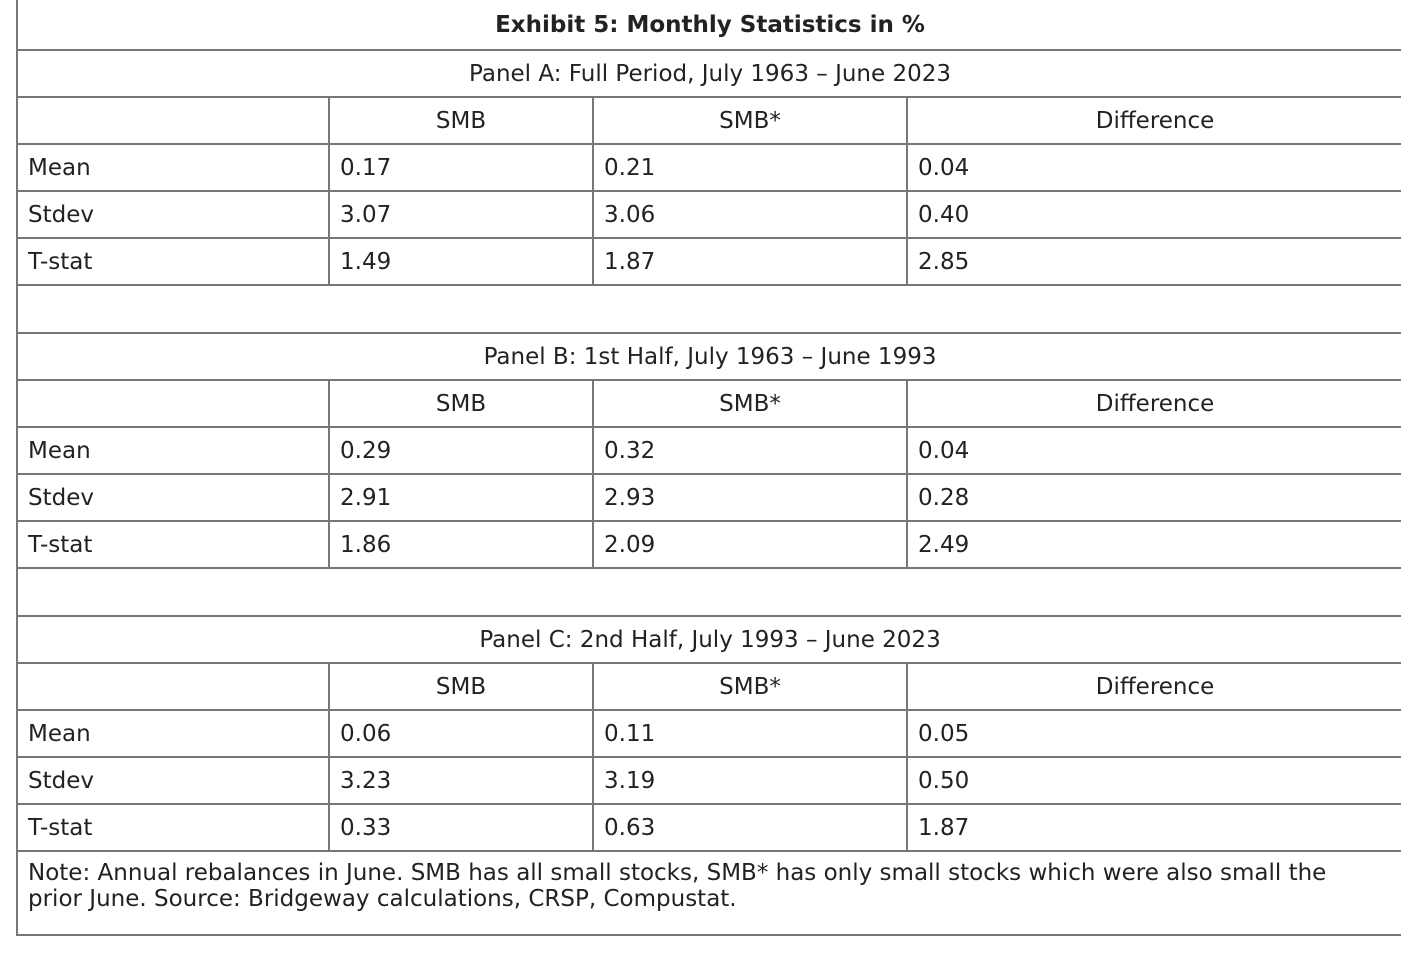 The width and height of the screenshot is (1401, 974). I want to click on panel-title-row: Panel B: 1st Half, July 1963 – June 1993, so click(708, 356).